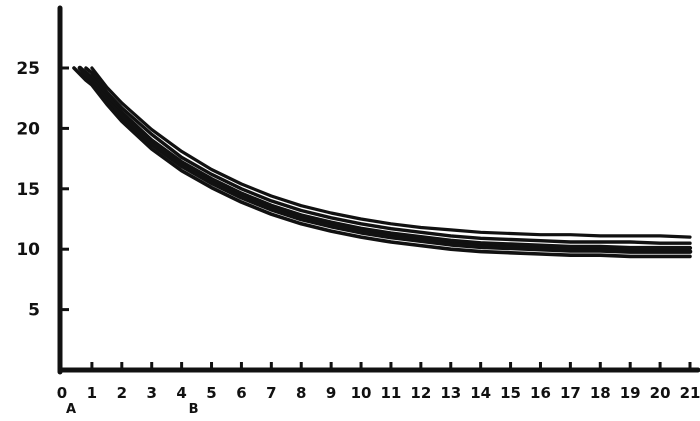 The height and width of the screenshot is (421, 700). Describe the element at coordinates (301, 393) in the screenshot. I see `x-tick-label: 8` at that location.